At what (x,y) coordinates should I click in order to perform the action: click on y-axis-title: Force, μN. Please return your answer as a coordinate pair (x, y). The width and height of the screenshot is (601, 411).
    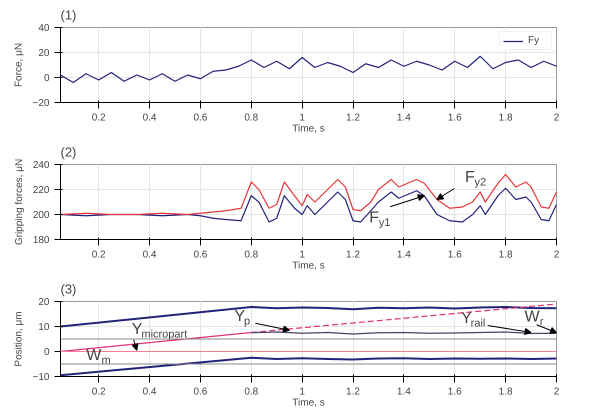
    Looking at the image, I should click on (19, 65).